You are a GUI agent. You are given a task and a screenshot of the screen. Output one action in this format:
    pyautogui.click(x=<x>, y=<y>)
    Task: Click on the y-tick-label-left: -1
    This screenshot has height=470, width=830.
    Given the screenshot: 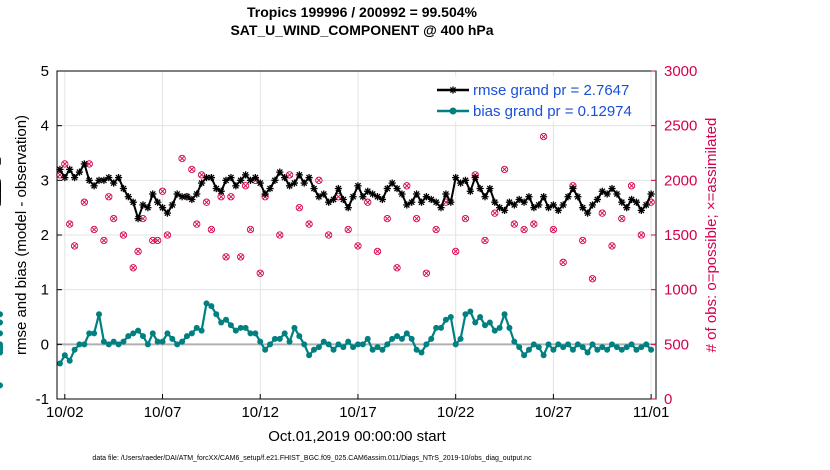 What is the action you would take?
    pyautogui.click(x=42, y=399)
    